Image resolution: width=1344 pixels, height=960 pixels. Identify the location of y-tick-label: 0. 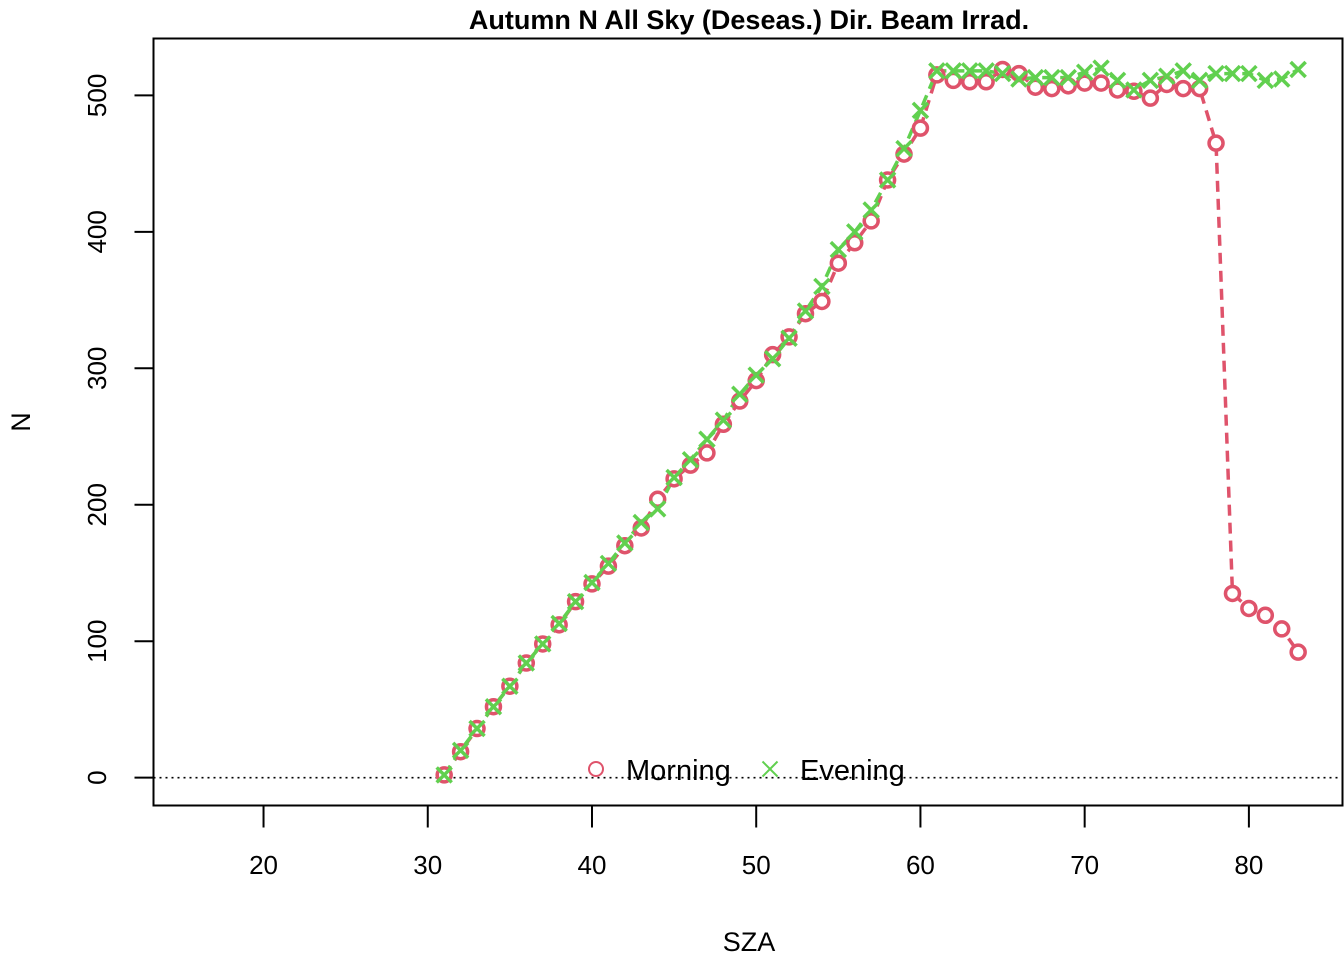
(97, 777).